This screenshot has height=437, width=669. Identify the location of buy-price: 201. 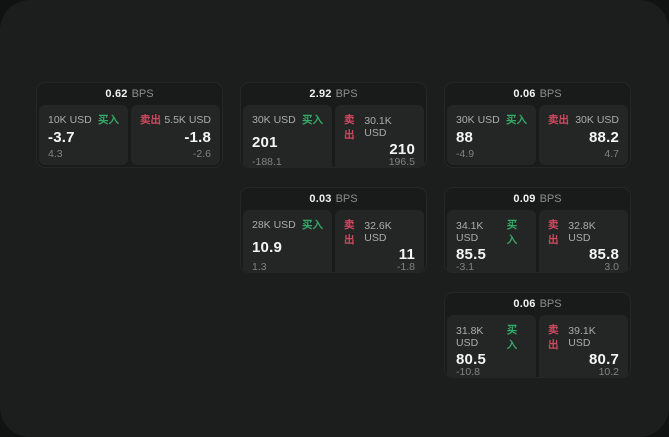
(265, 142).